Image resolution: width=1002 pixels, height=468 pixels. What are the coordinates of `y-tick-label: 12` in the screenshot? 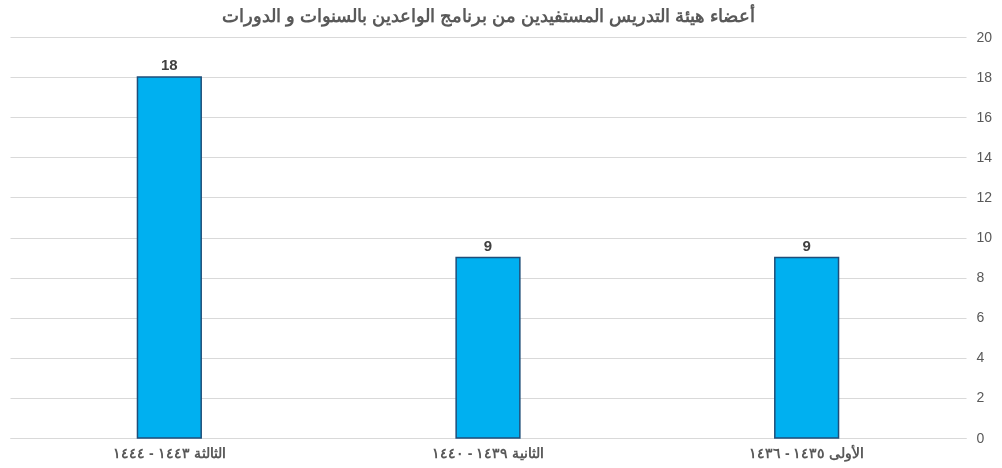 It's located at (984, 196).